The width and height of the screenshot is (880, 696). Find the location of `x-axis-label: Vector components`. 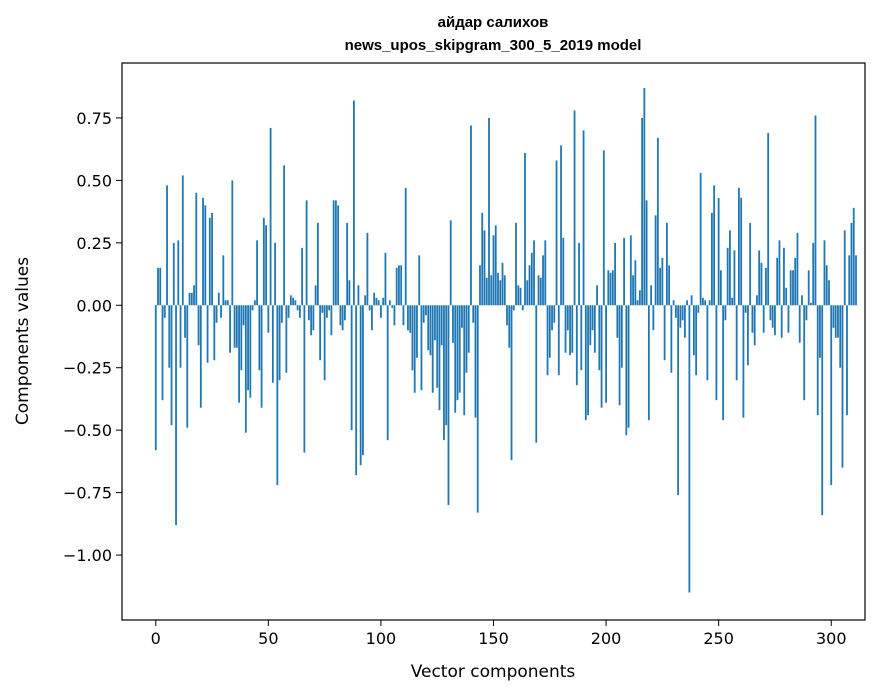

x-axis-label: Vector components is located at coordinates (493, 672).